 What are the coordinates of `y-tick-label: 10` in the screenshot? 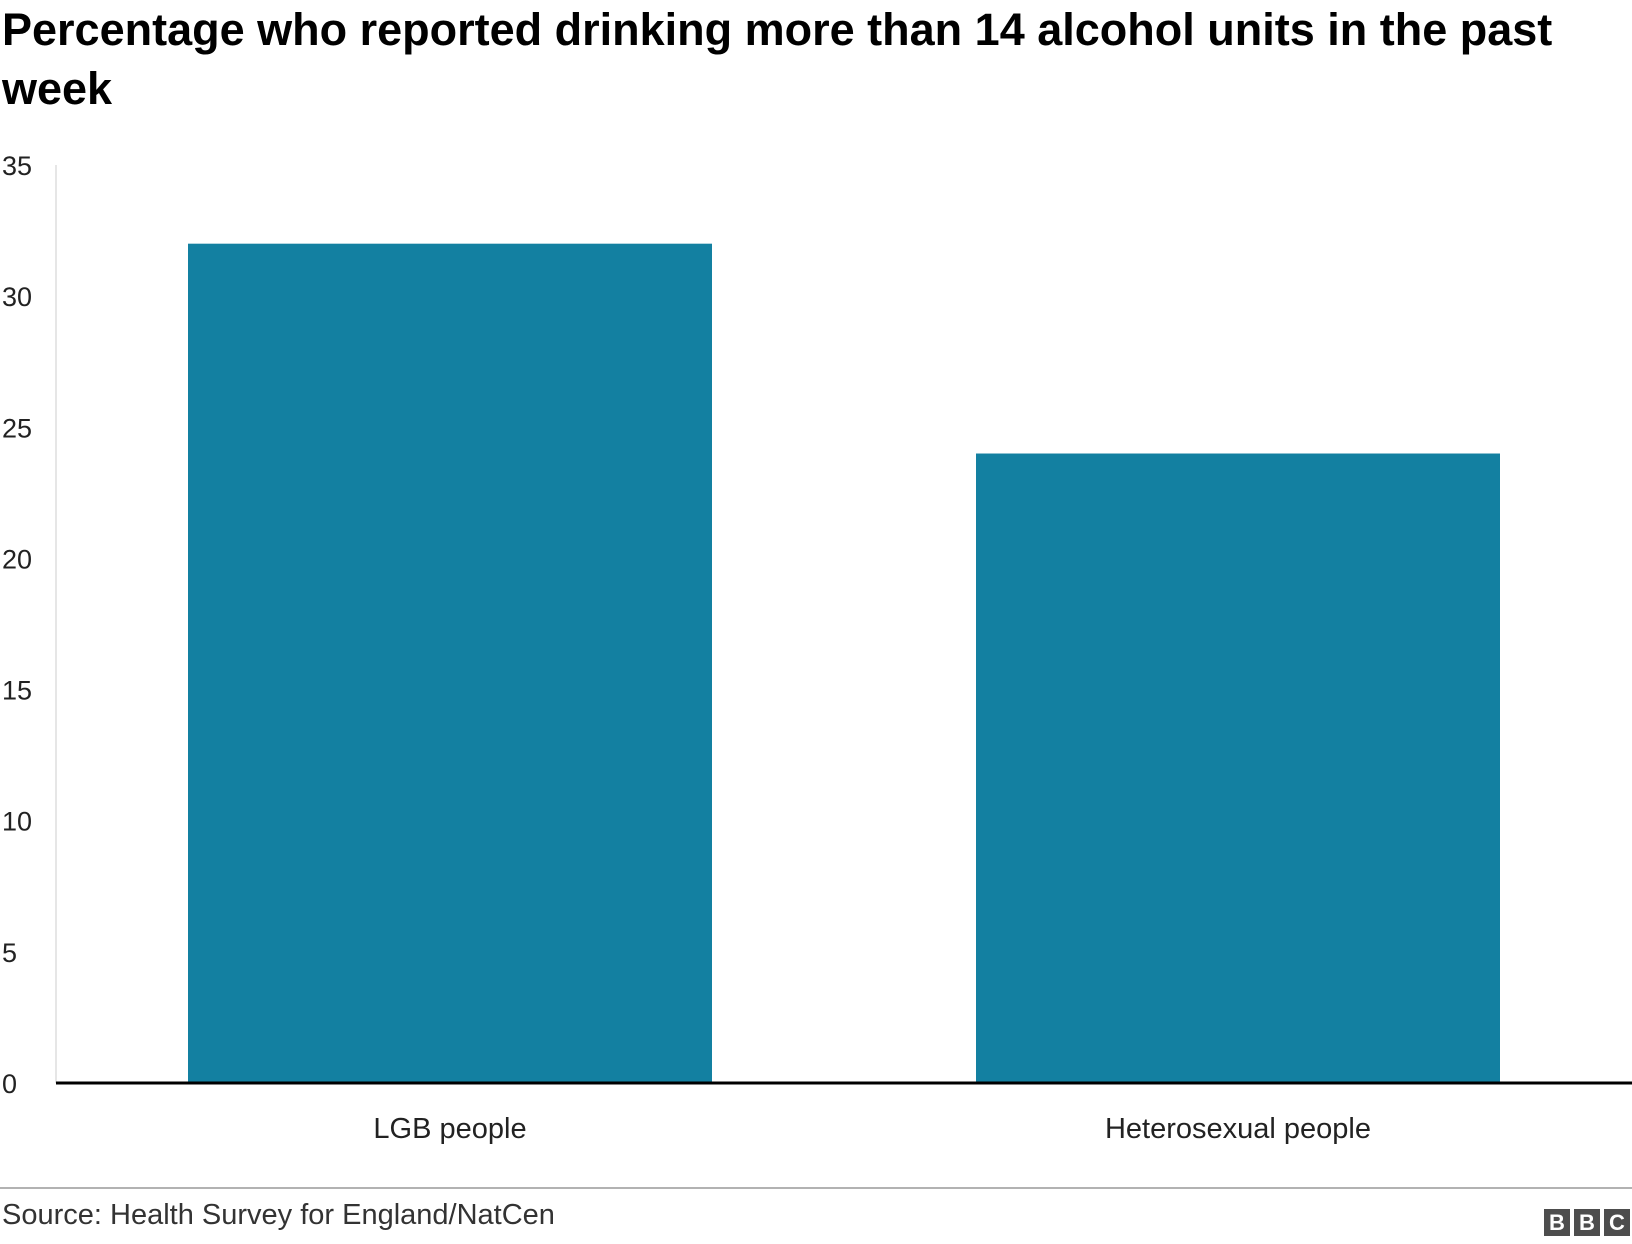 It's located at (17, 822).